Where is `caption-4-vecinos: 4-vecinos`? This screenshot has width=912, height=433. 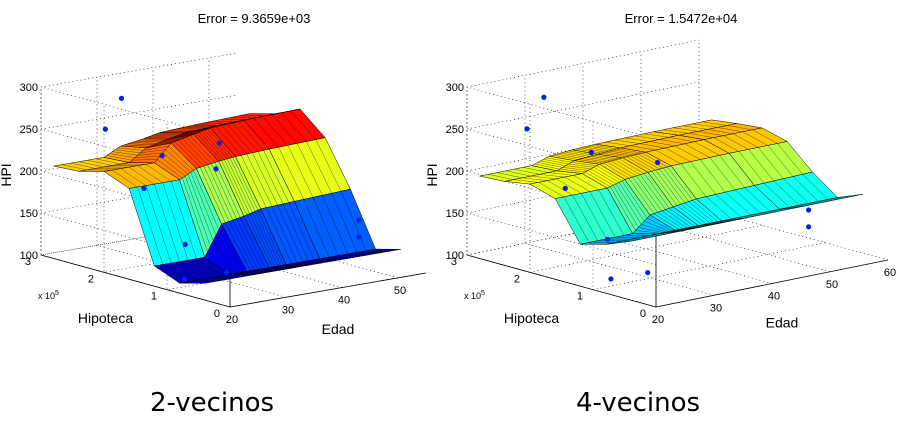 caption-4-vecinos: 4-vecinos is located at coordinates (638, 403).